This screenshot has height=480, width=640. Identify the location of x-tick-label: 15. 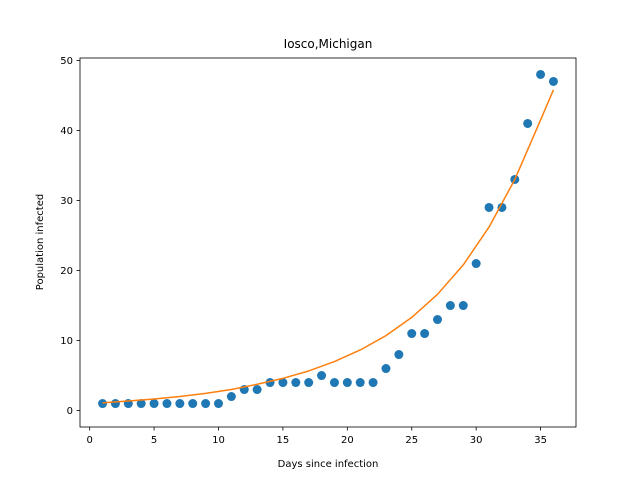
(283, 440).